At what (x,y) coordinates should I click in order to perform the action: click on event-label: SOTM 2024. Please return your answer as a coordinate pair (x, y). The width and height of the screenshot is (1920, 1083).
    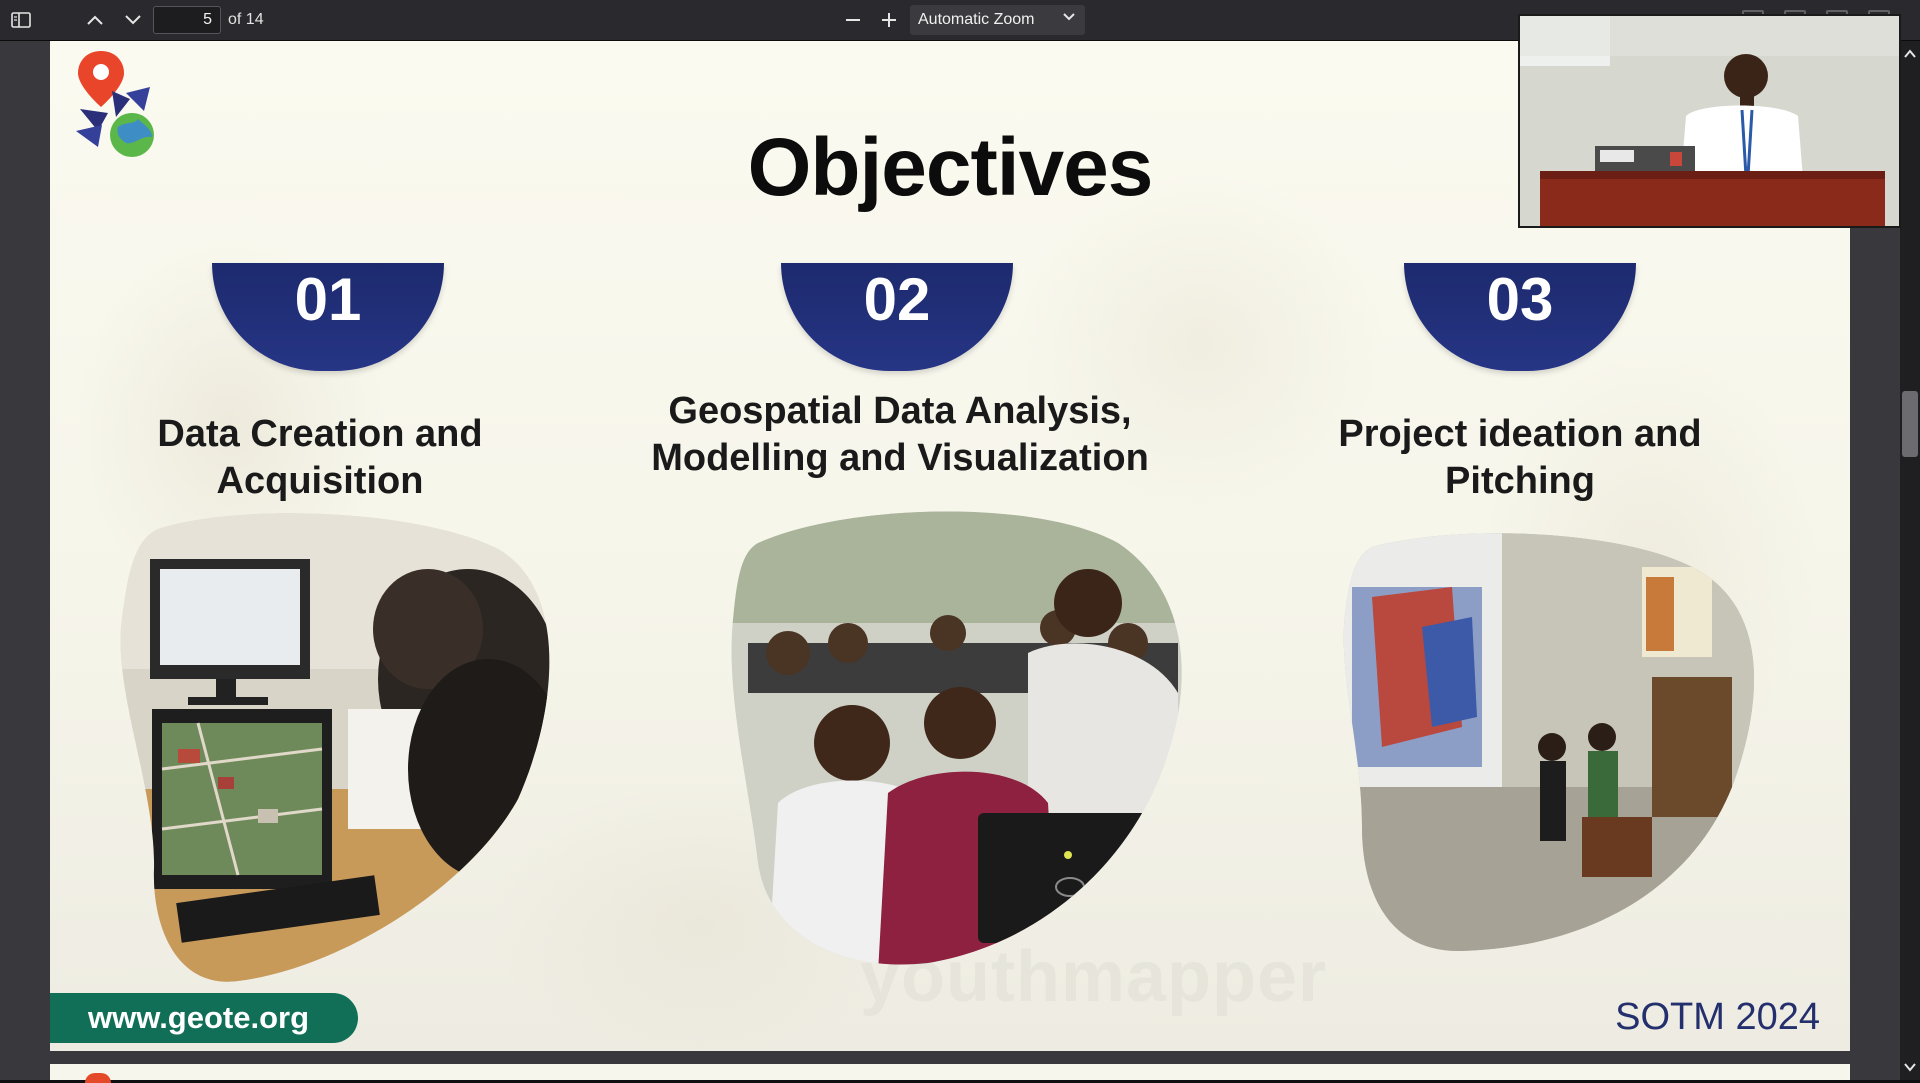
    Looking at the image, I should click on (1717, 1017).